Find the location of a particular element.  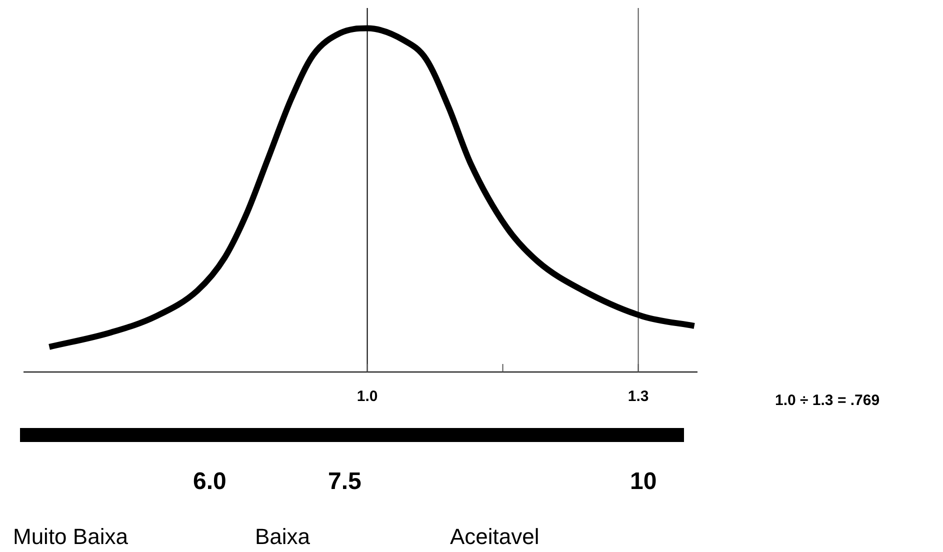

x-tick-label: 1.0 is located at coordinates (367, 397).